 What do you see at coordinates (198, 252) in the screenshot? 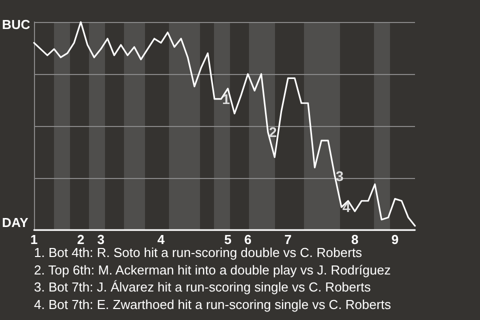
I see `text: 1. Bot 4th: R. Soto hit a run-scoring double vs C. Roberts` at bounding box center [198, 252].